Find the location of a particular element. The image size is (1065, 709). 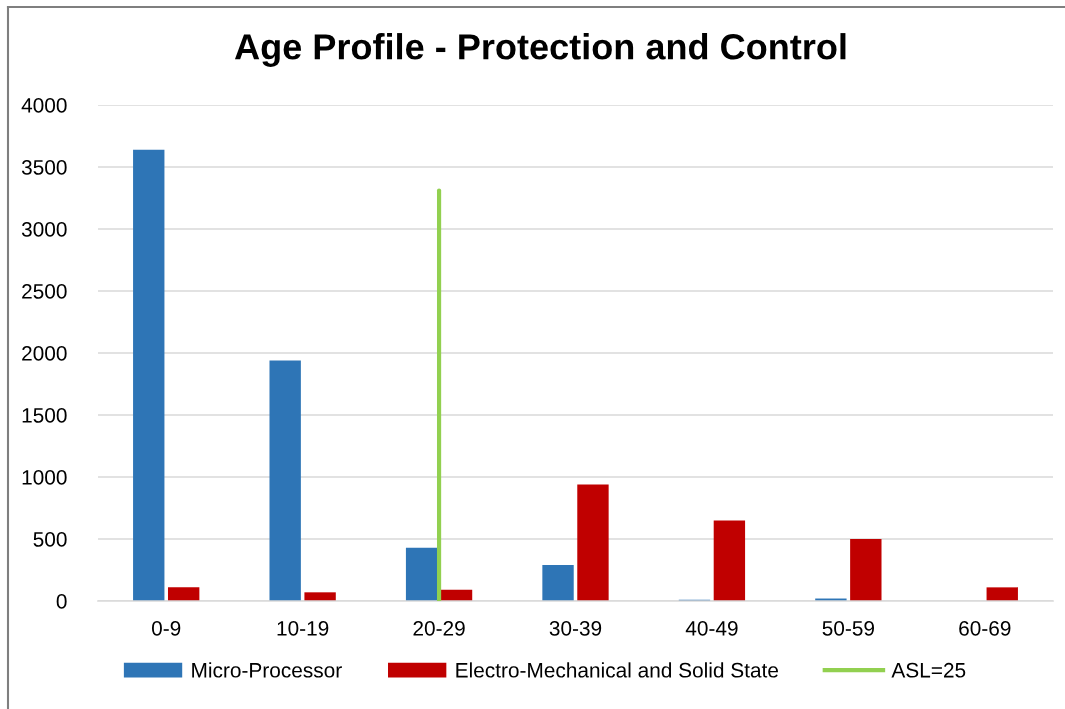

y-tick-label: 3000 is located at coordinates (44, 229).